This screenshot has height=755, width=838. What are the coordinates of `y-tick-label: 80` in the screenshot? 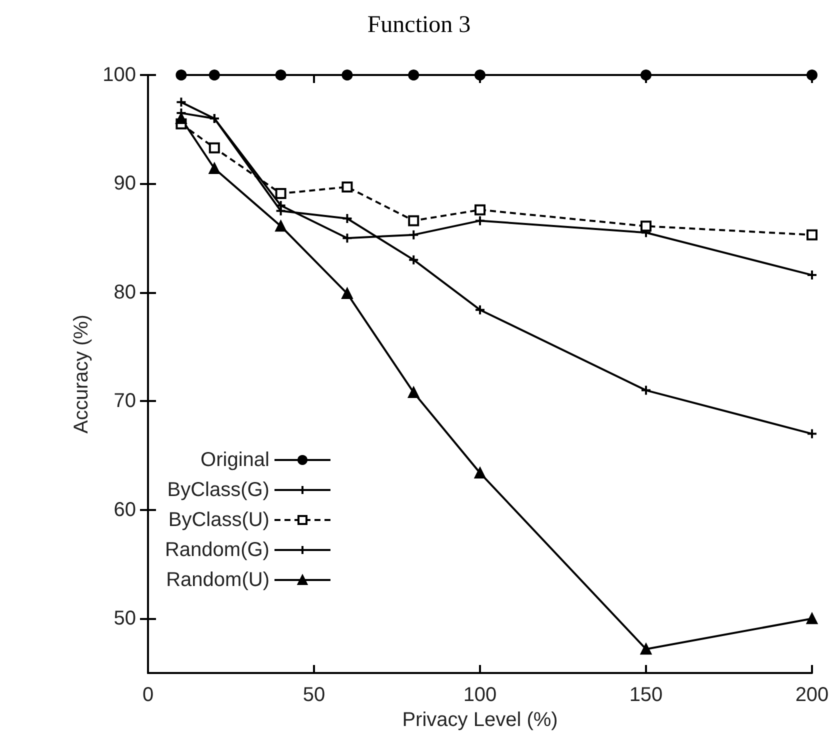 It's located at (125, 292).